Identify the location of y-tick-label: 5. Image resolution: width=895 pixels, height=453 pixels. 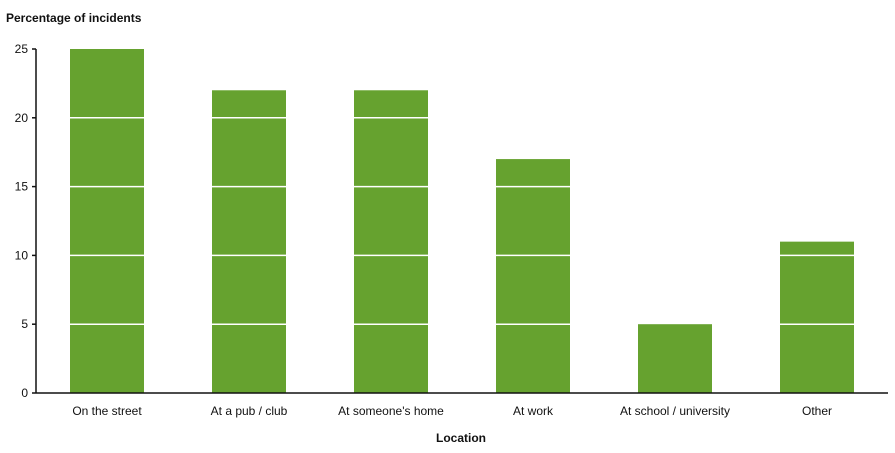
(24, 324).